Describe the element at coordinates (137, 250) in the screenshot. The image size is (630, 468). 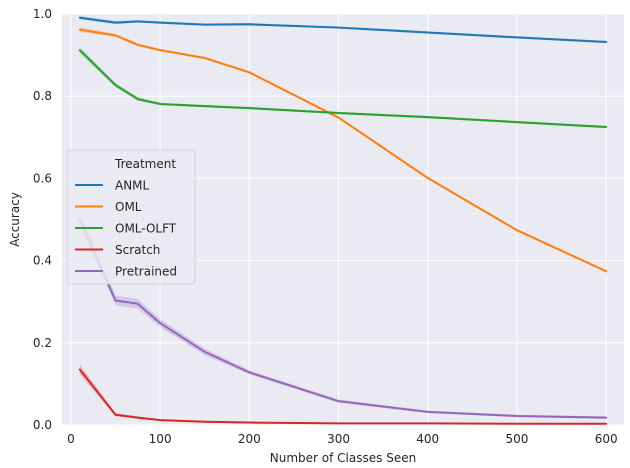
I see `legend-label-scratch: Scratch` at that location.